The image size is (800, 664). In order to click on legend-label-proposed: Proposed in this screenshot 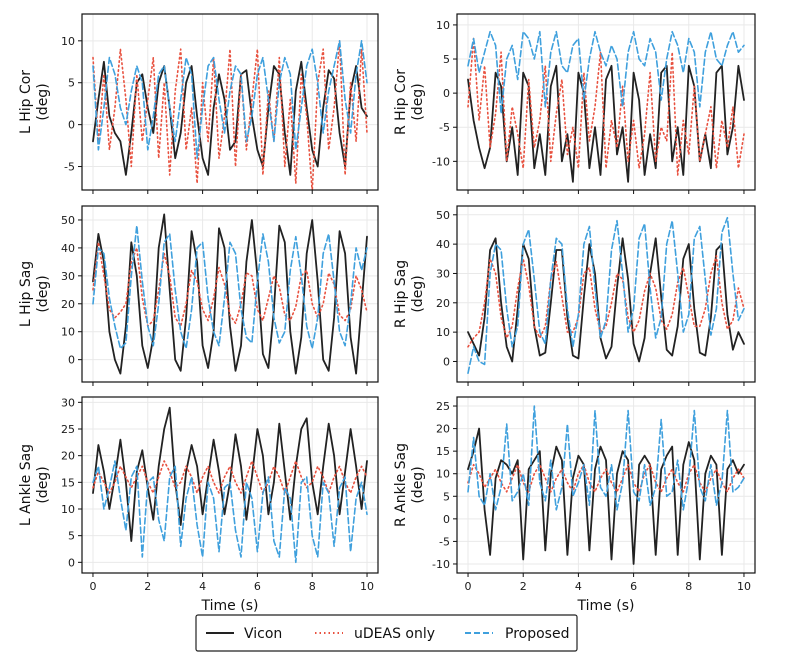, I will do `click(537, 634)`.